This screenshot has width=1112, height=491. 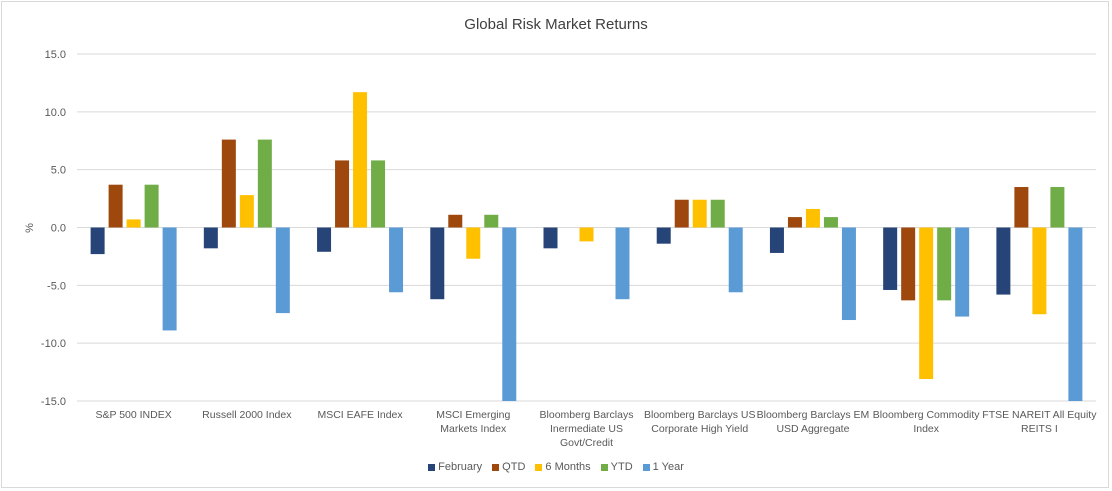 I want to click on category-label: USD Aggregate, so click(x=812, y=429).